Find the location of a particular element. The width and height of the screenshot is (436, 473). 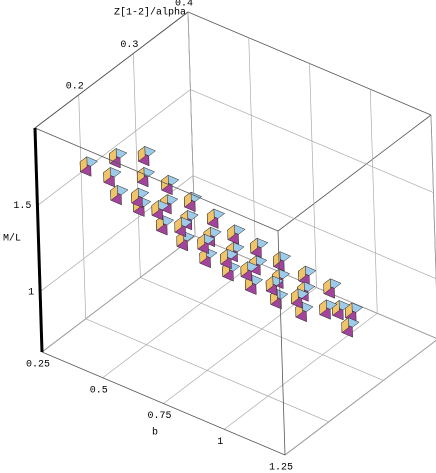

x-tick-label: 1 is located at coordinates (220, 442).